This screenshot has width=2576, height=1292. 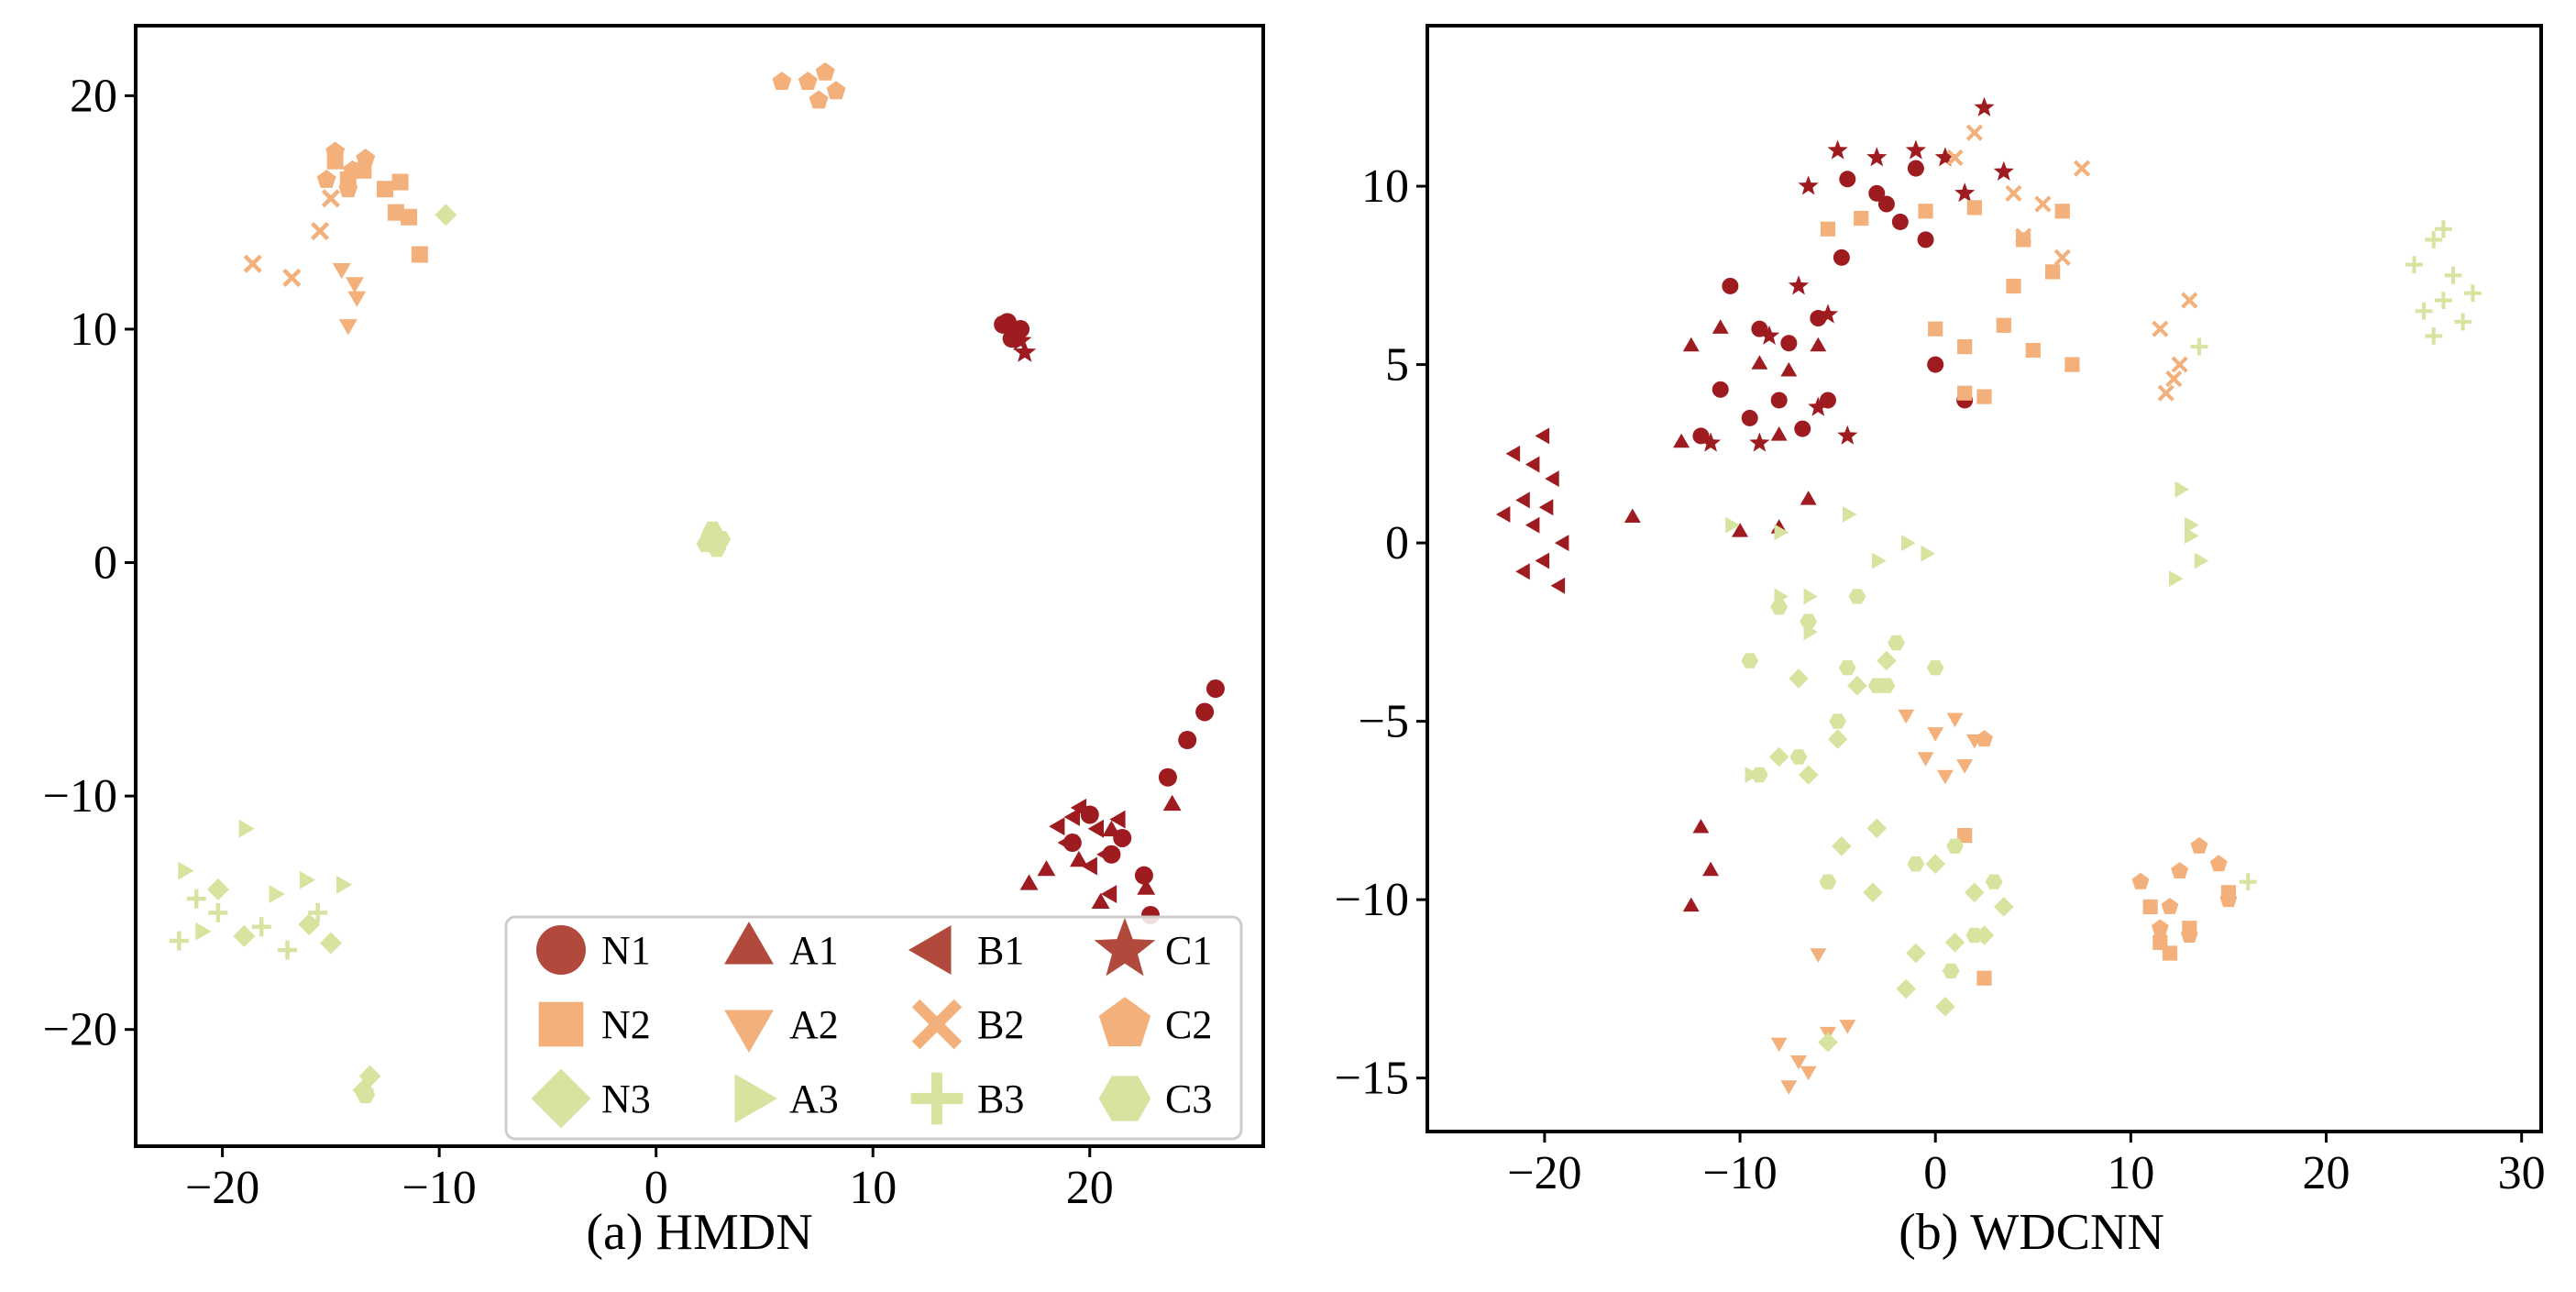 I want to click on legend-marker-b2, so click(x=937, y=1024).